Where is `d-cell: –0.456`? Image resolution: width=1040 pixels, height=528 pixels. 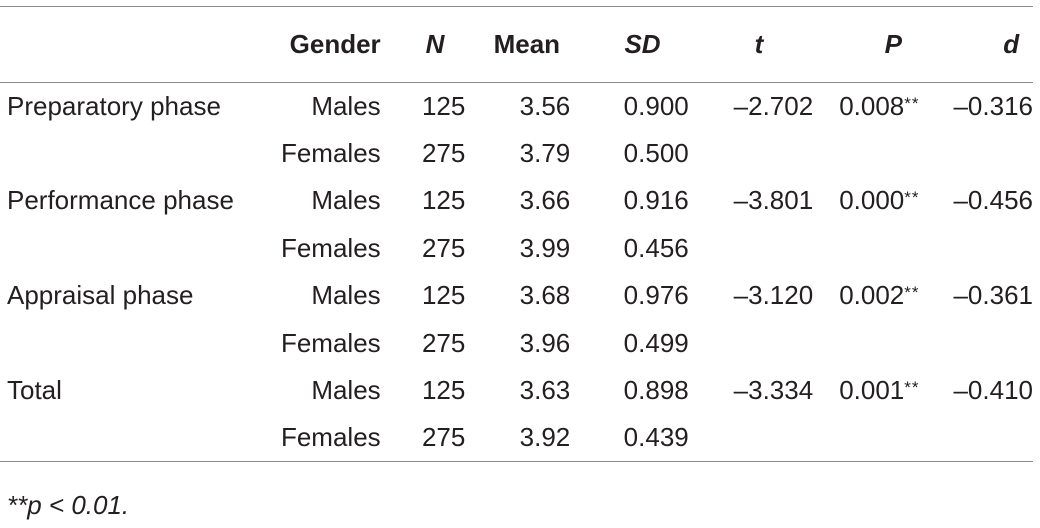
d-cell: –0.456 is located at coordinates (993, 200).